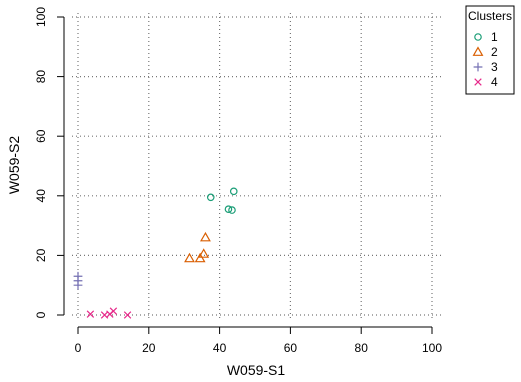 This screenshot has height=382, width=521. I want to click on x-tick-label: 80, so click(362, 348).